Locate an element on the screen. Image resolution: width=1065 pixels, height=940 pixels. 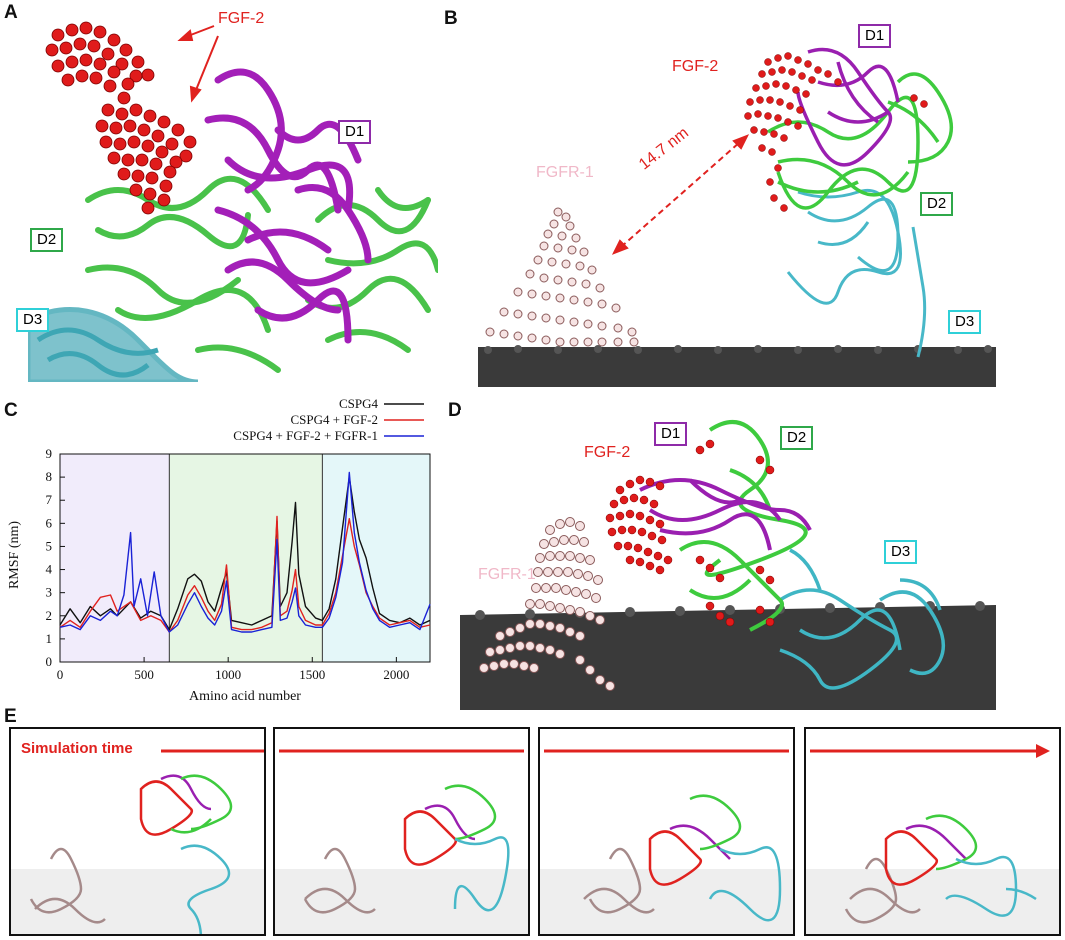
panel-b-letter: B is located at coordinates (451, 18).